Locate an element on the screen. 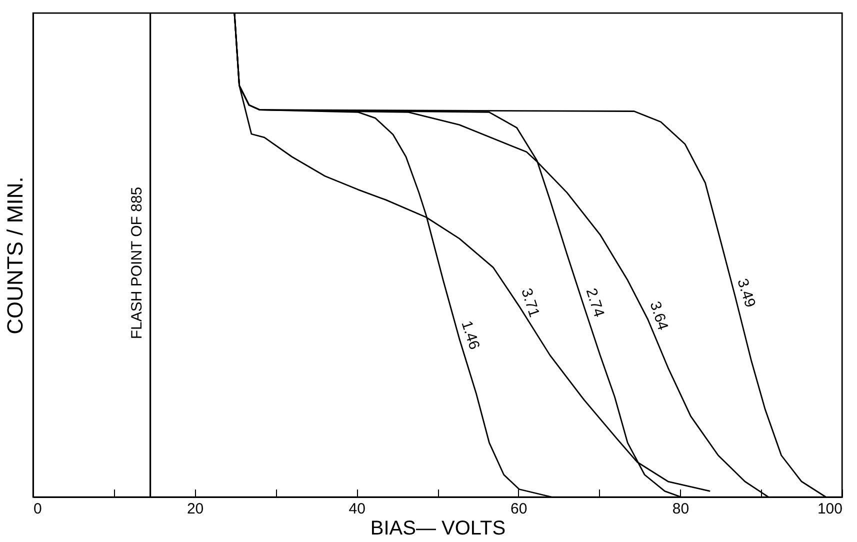  text: 1.46 is located at coordinates (470, 335).